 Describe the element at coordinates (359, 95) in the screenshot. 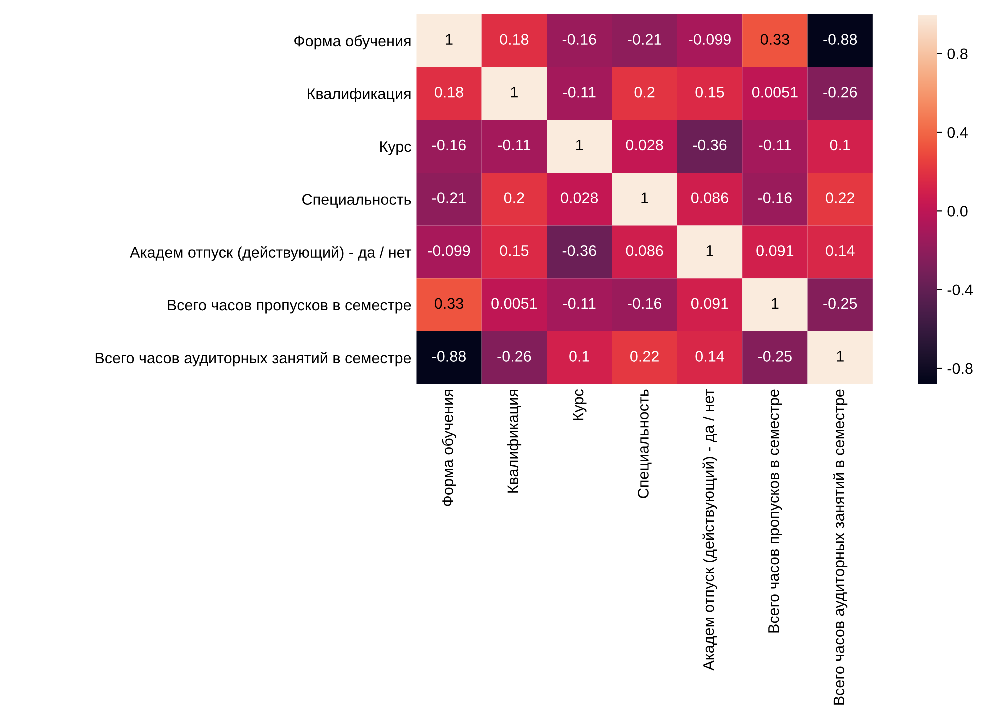

I see `y-tick-label: Квалификация` at that location.